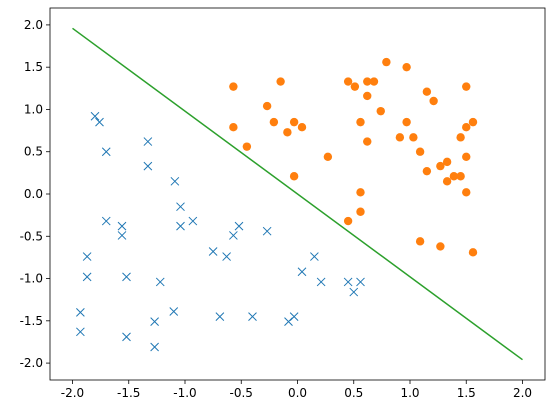 The width and height of the screenshot is (559, 413). I want to click on y-tick-label: -2.0, so click(31, 363).